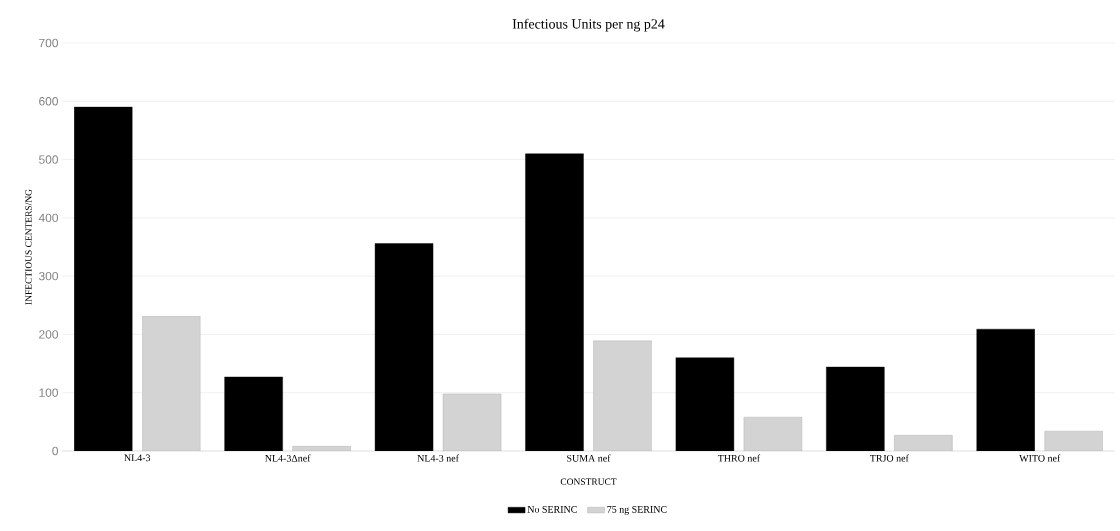 The width and height of the screenshot is (1120, 531). Describe the element at coordinates (49, 334) in the screenshot. I see `y-tick-label: 200` at that location.